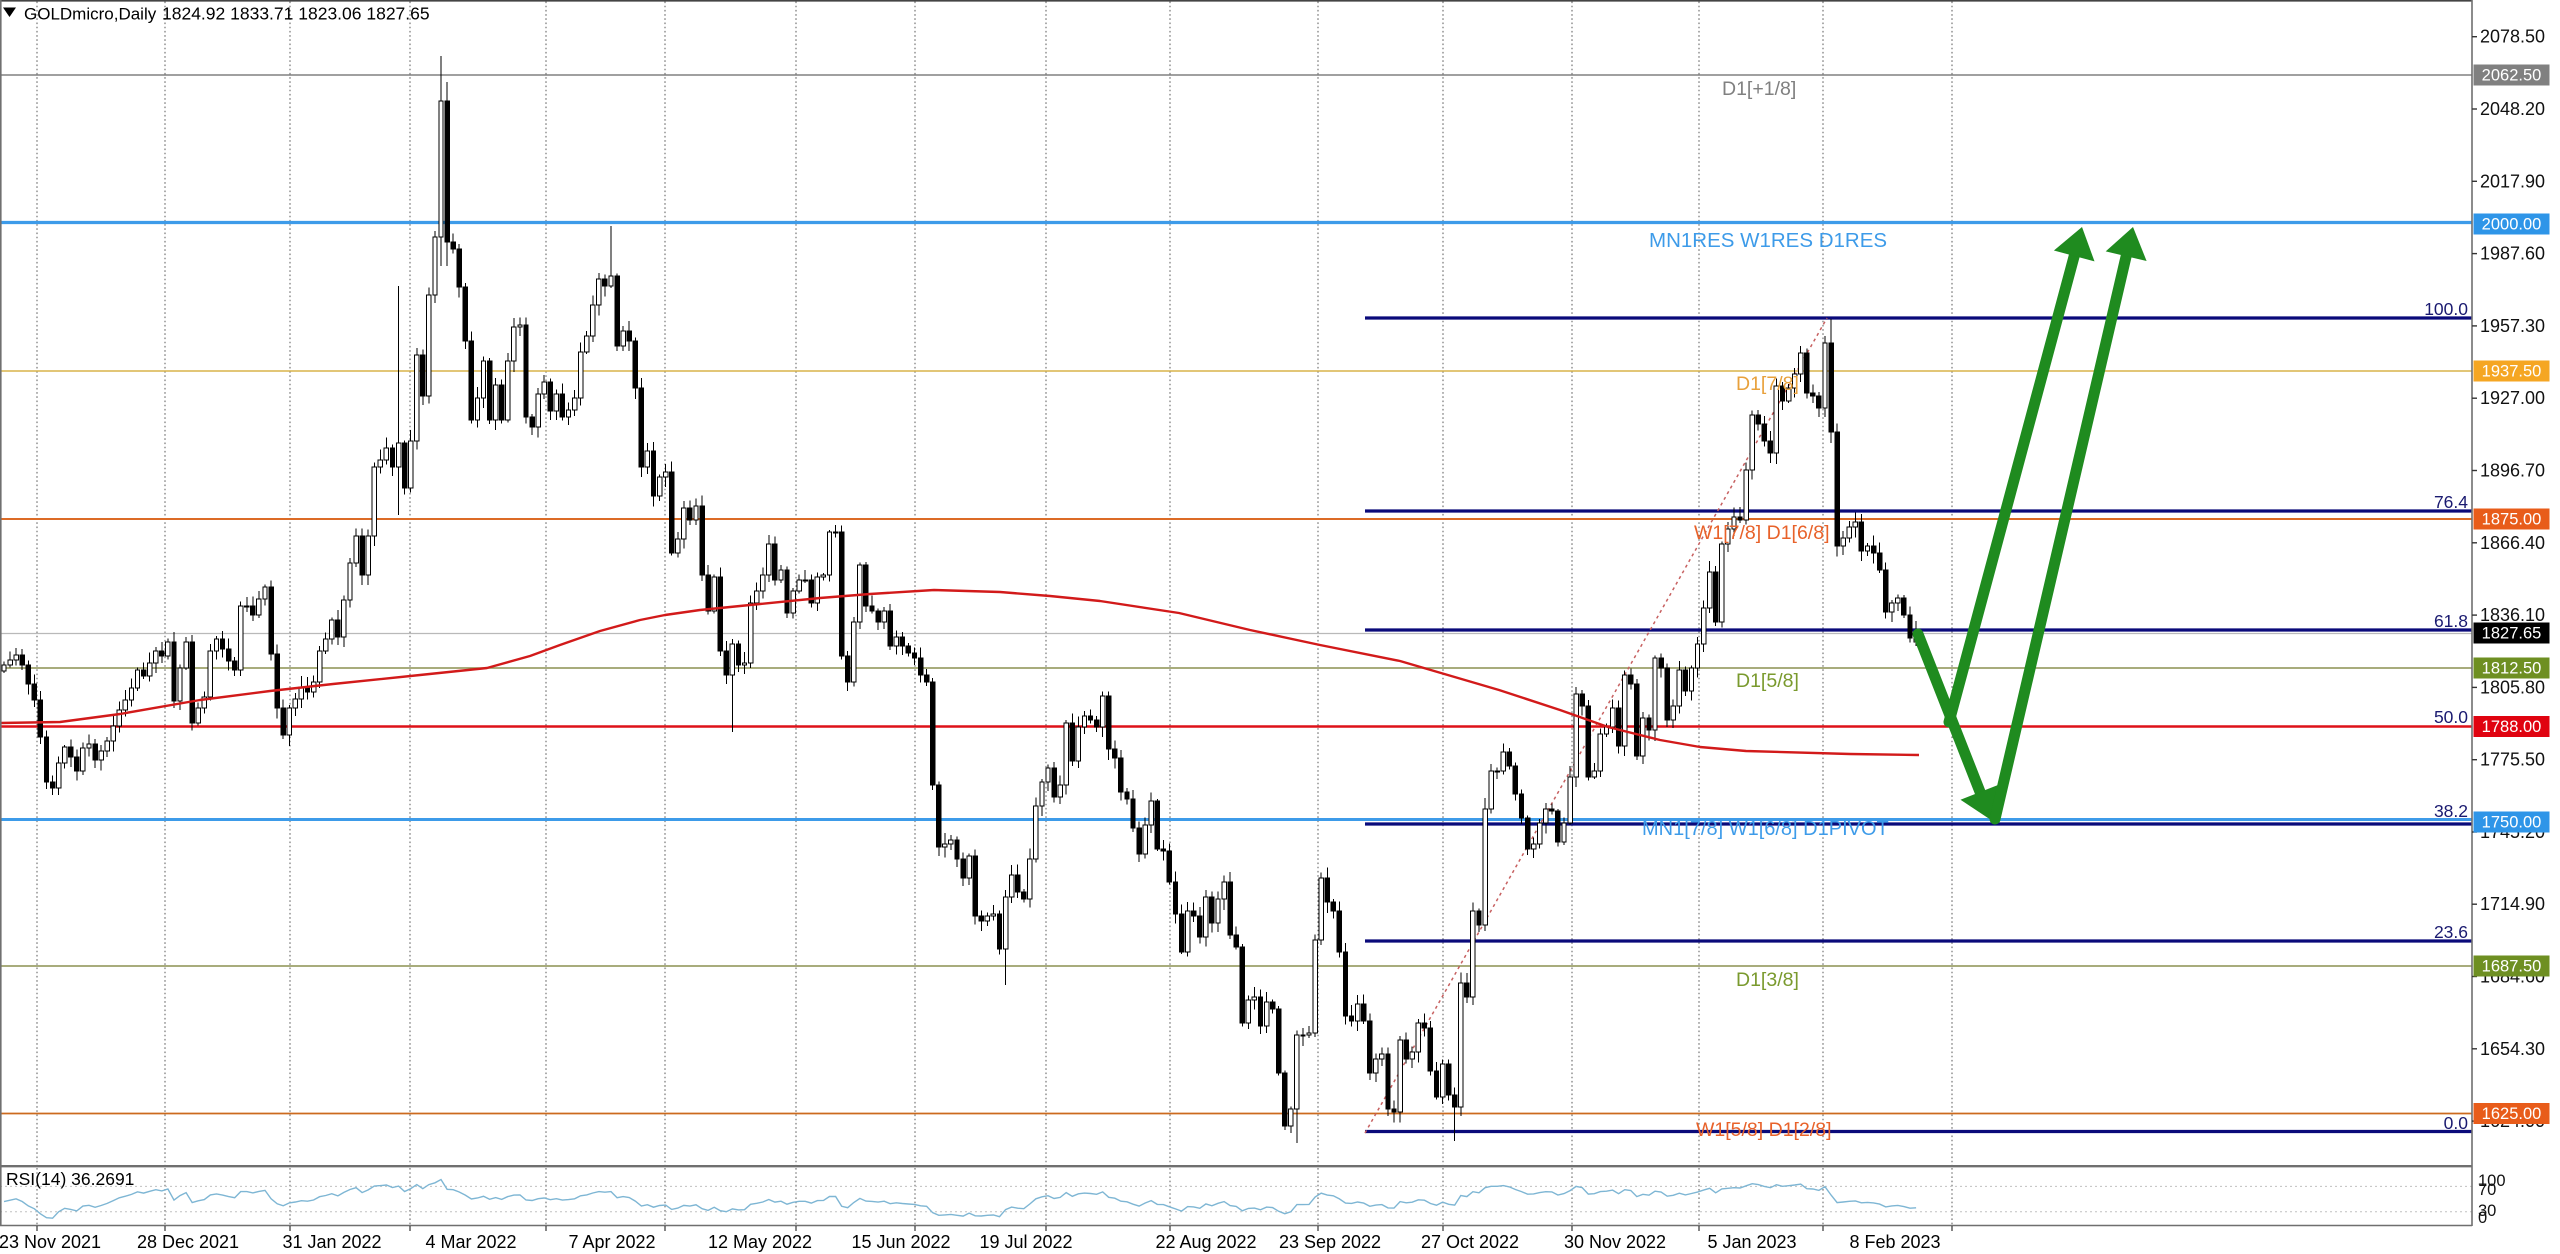 This screenshot has height=1254, width=2560. Describe the element at coordinates (2512, 254) in the screenshot. I see `svg-text: 1987.60` at that location.